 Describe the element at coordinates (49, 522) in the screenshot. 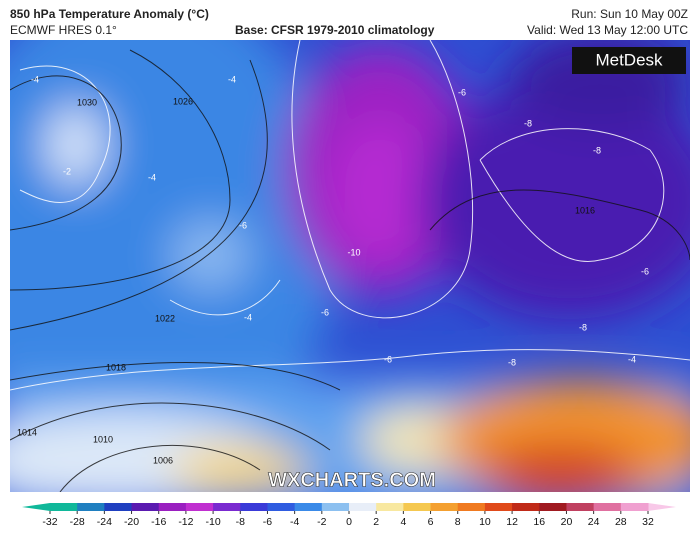

I see `colorbar-tick-label: -32` at that location.